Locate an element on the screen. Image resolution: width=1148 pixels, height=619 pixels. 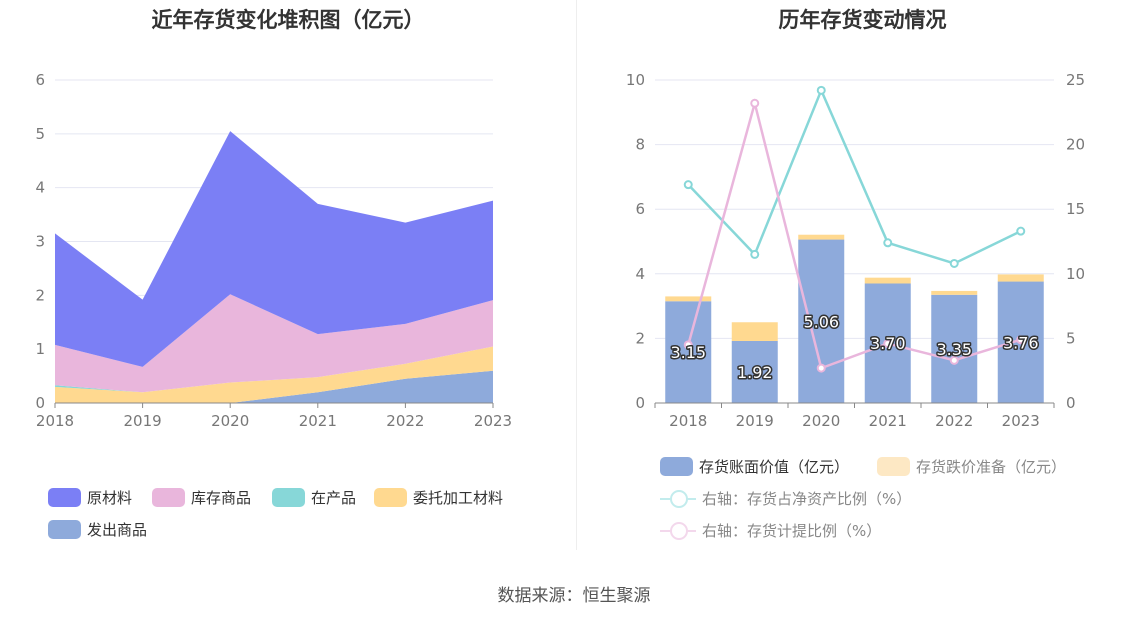
bar-data-label: 3.70 is located at coordinates (888, 343).